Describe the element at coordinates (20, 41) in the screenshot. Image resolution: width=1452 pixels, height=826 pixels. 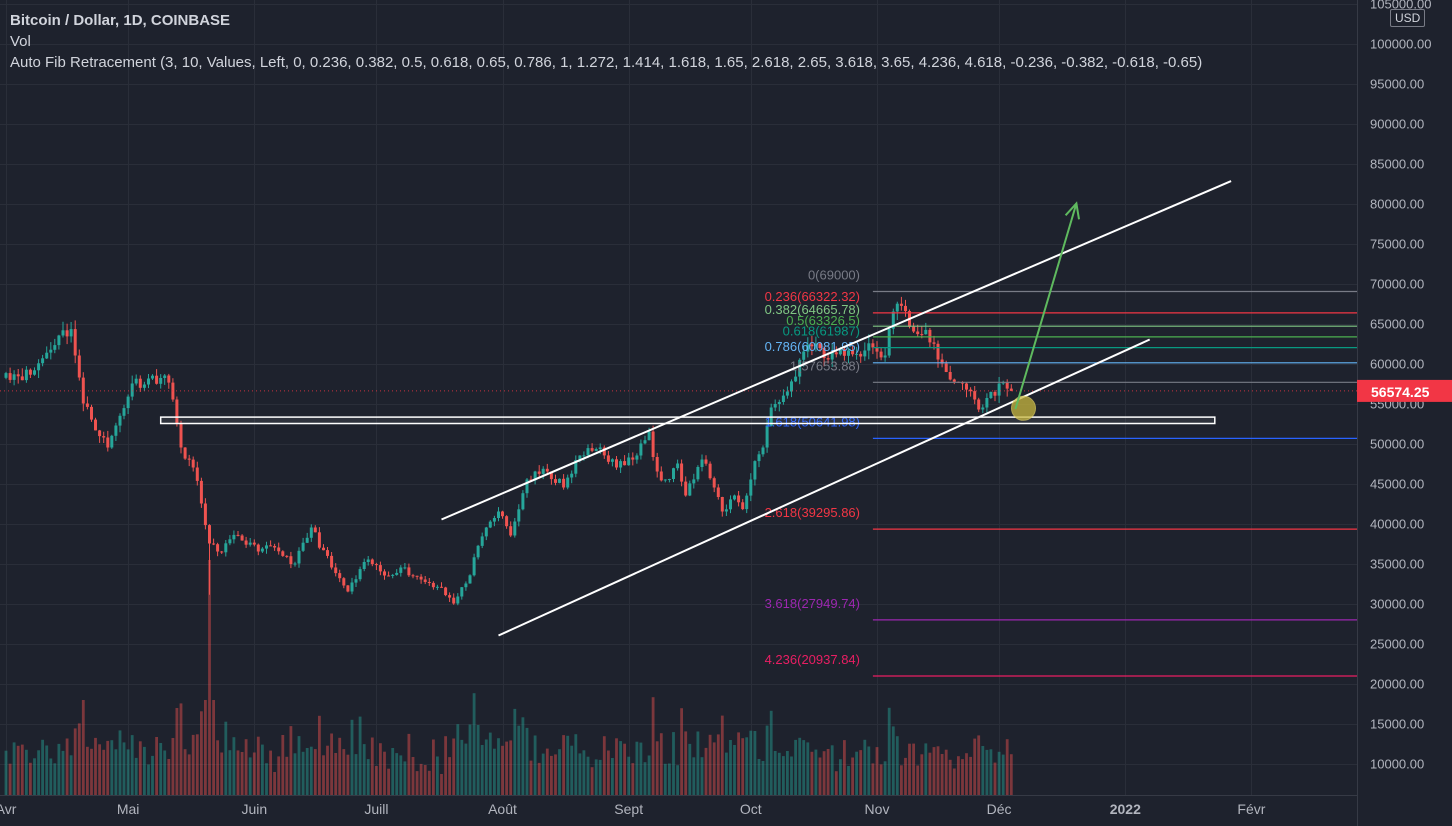
I see `volume-indicator-label: Vol` at that location.